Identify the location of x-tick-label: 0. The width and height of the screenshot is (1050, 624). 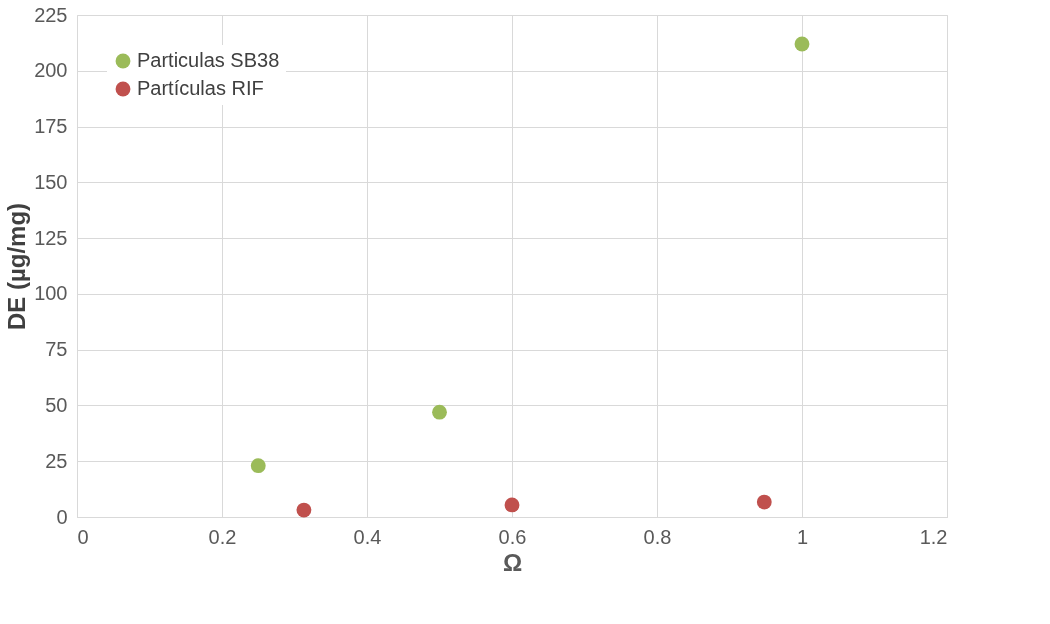
(83, 536).